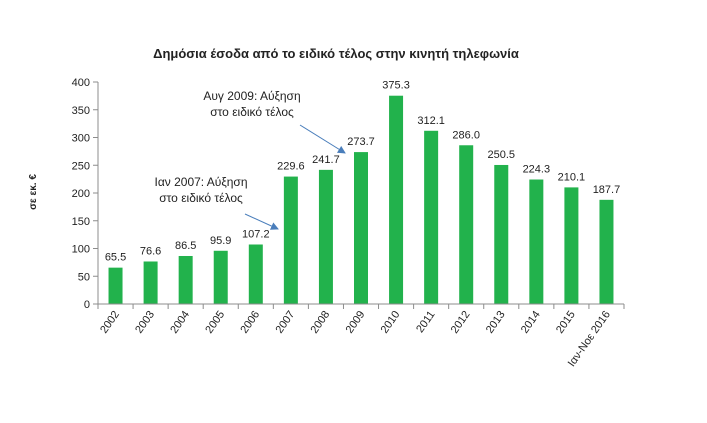 The height and width of the screenshot is (423, 707). Describe the element at coordinates (84, 277) in the screenshot. I see `y-tick-label: 50` at that location.